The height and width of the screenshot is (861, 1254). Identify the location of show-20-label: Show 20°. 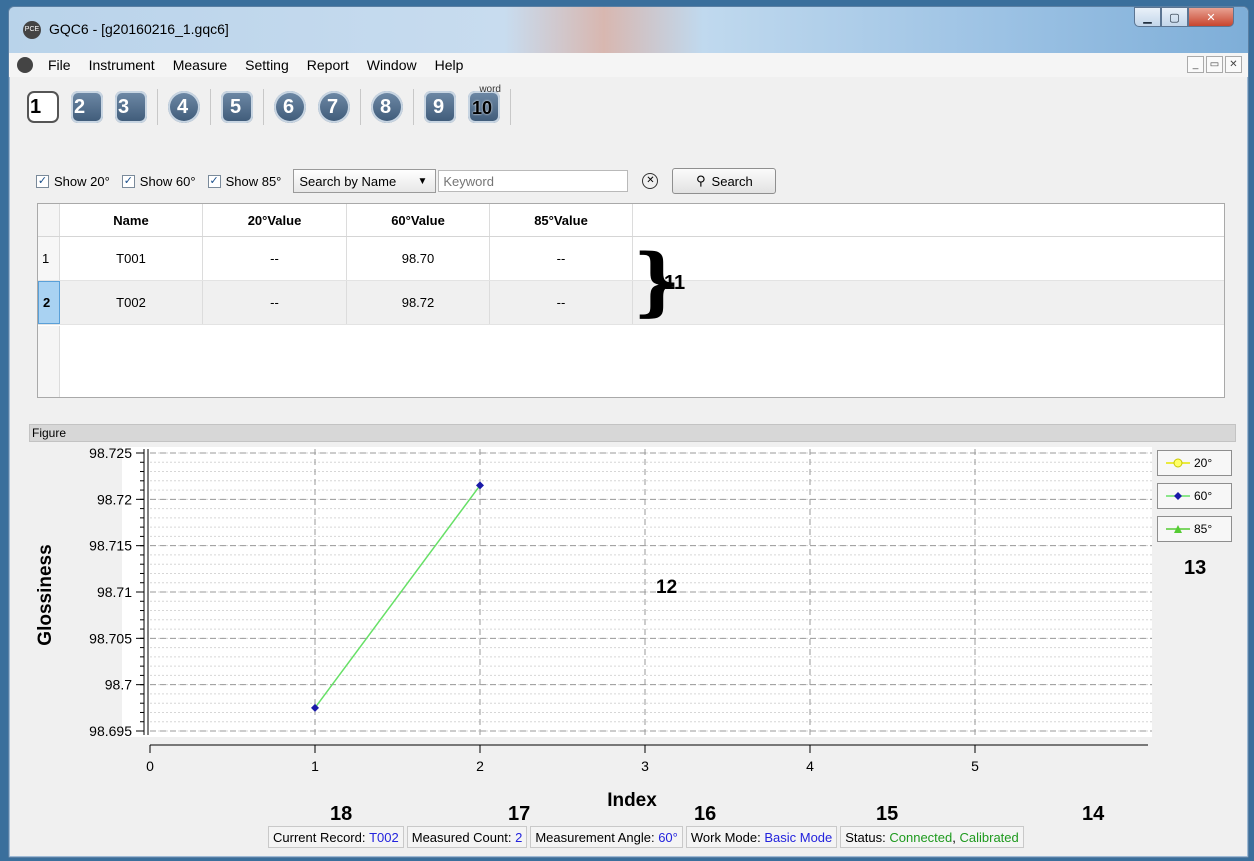
(82, 181).